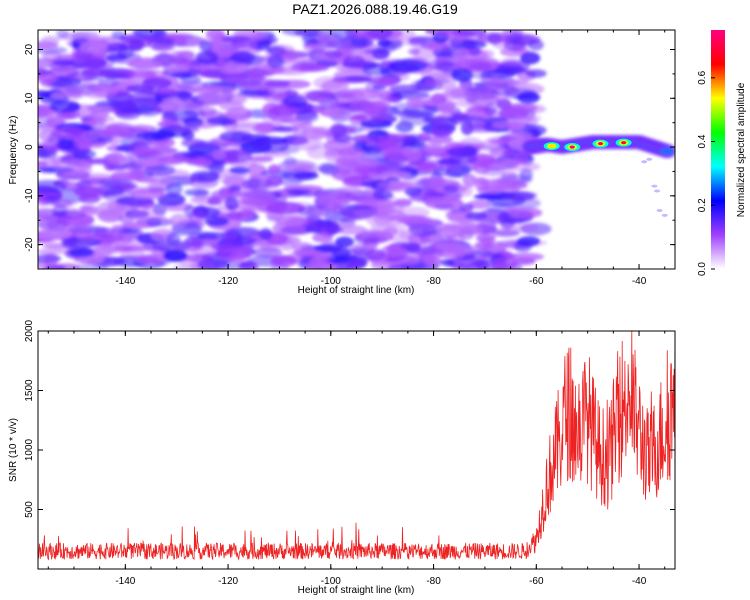 The width and height of the screenshot is (750, 600). I want to click on y-tick-label: -10, so click(29, 195).